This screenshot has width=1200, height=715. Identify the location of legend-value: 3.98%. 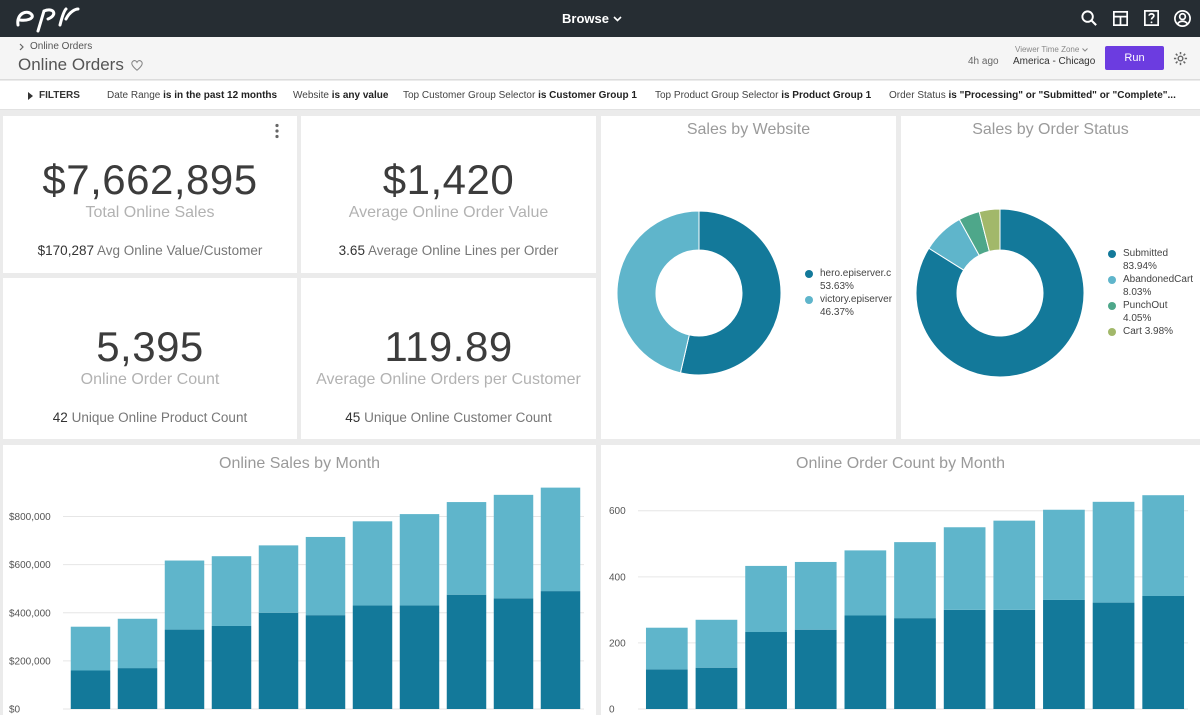
(1159, 331).